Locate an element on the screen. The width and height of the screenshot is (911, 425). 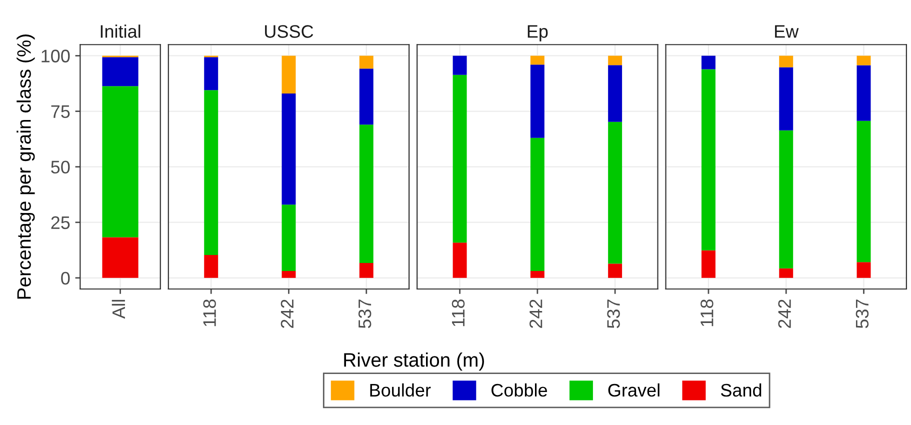
y-tick-label: 75 is located at coordinates (60, 111).